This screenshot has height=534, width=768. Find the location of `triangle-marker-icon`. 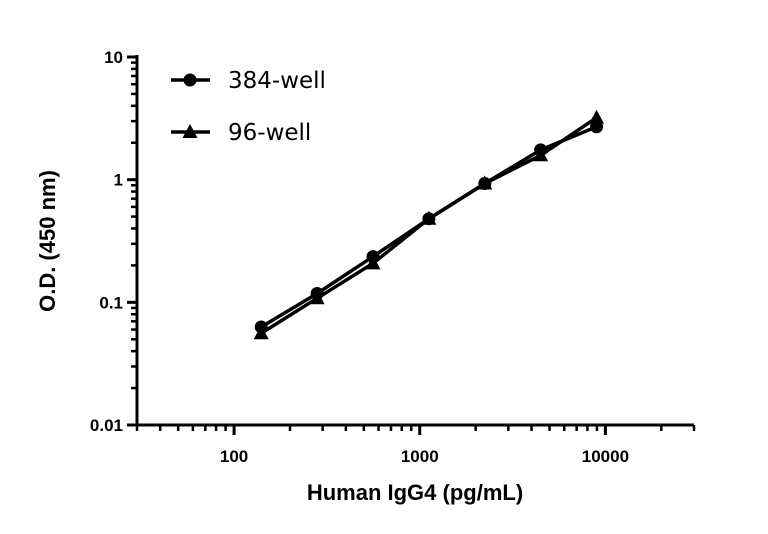

triangle-marker-icon is located at coordinates (190, 131).